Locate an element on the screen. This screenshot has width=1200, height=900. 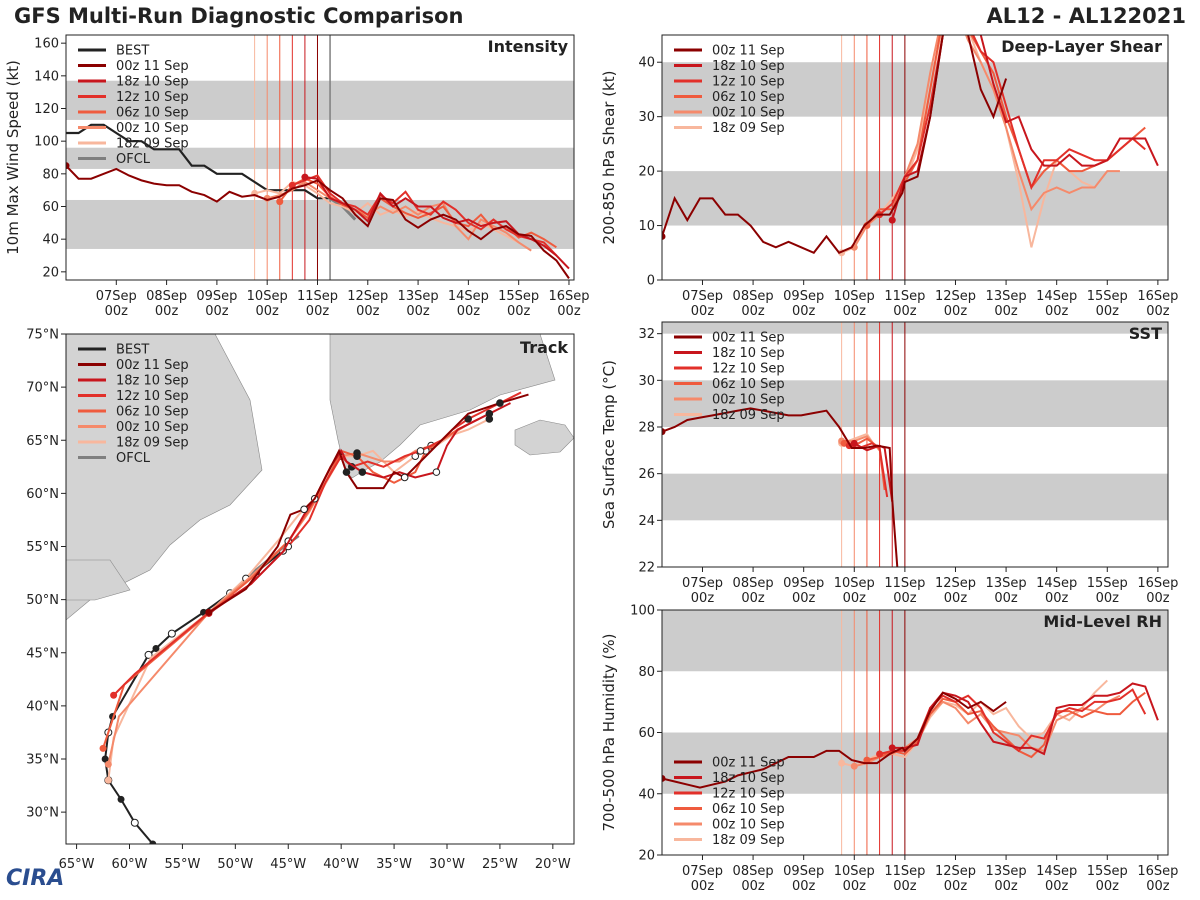
maritimes is located at coordinates (98, 580).